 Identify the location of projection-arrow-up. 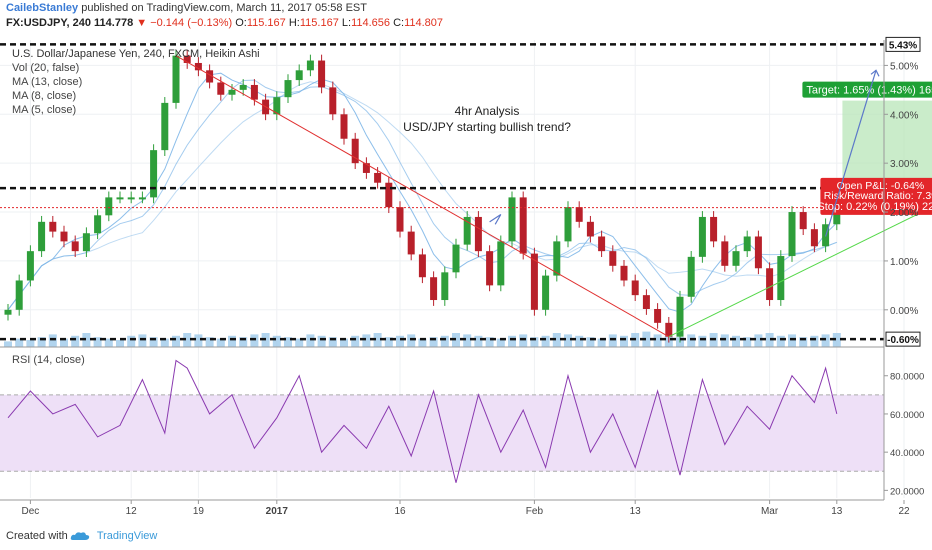
(851, 153).